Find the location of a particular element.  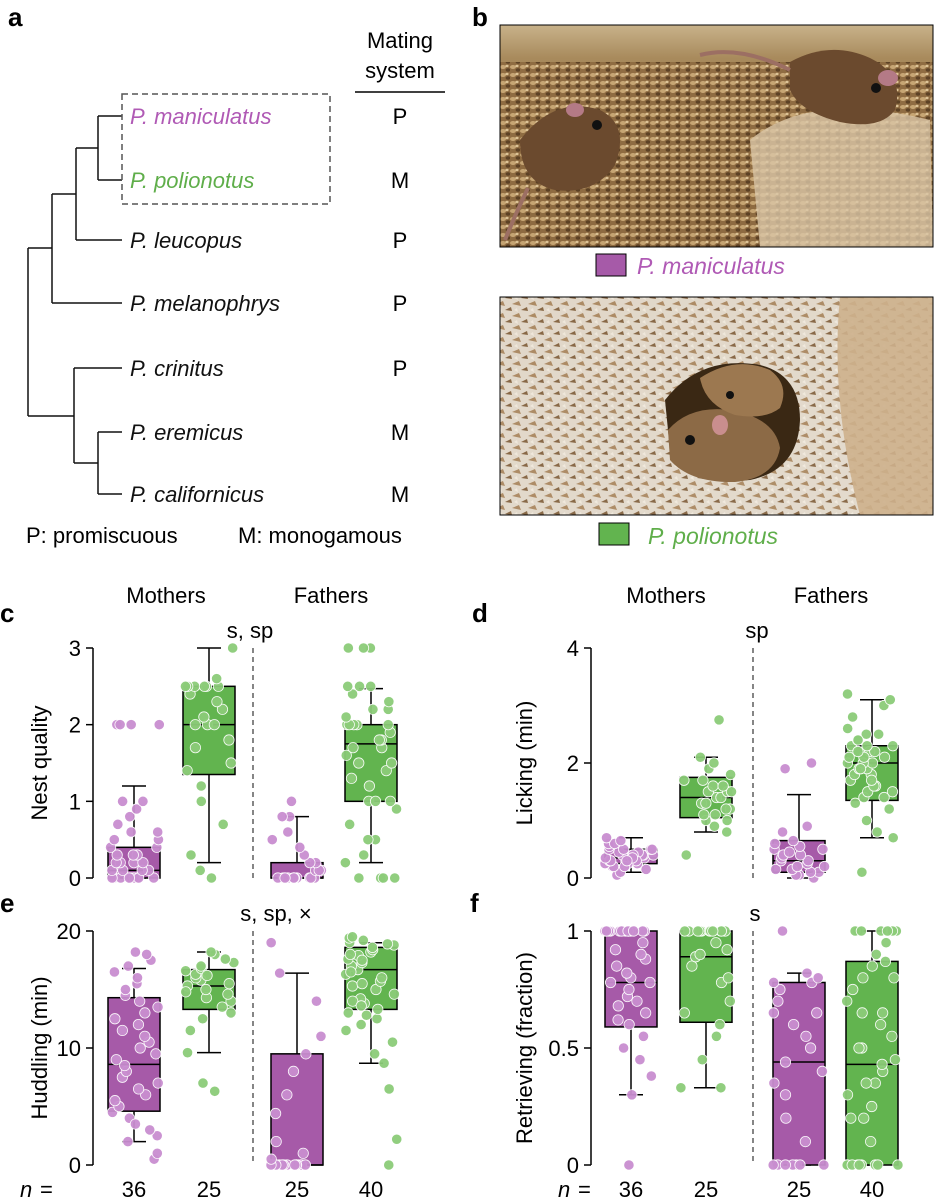

n-value: 25 is located at coordinates (209, 1188).